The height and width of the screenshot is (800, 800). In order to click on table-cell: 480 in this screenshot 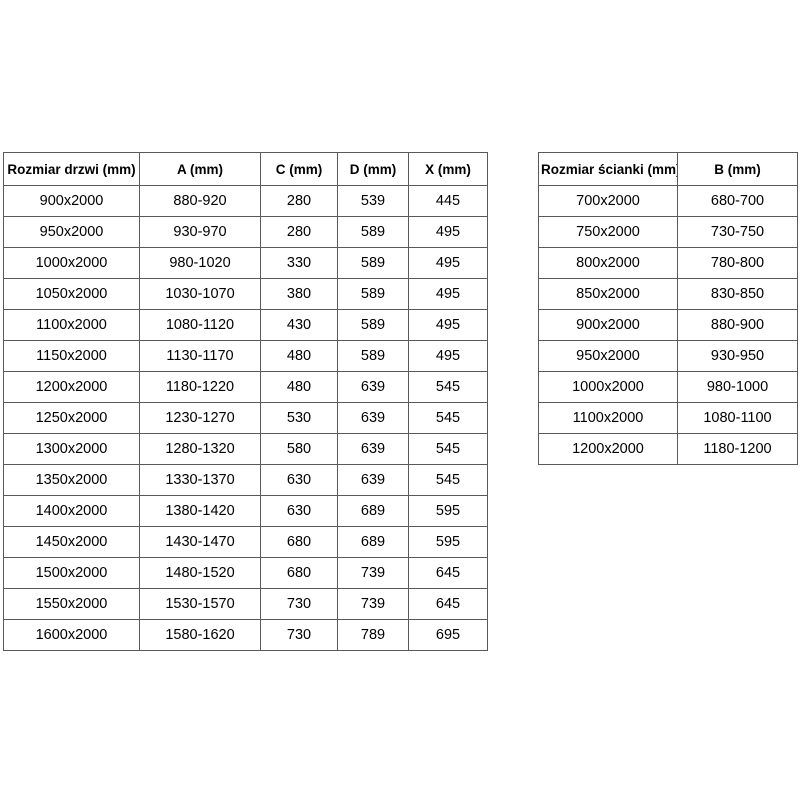, I will do `click(299, 387)`.